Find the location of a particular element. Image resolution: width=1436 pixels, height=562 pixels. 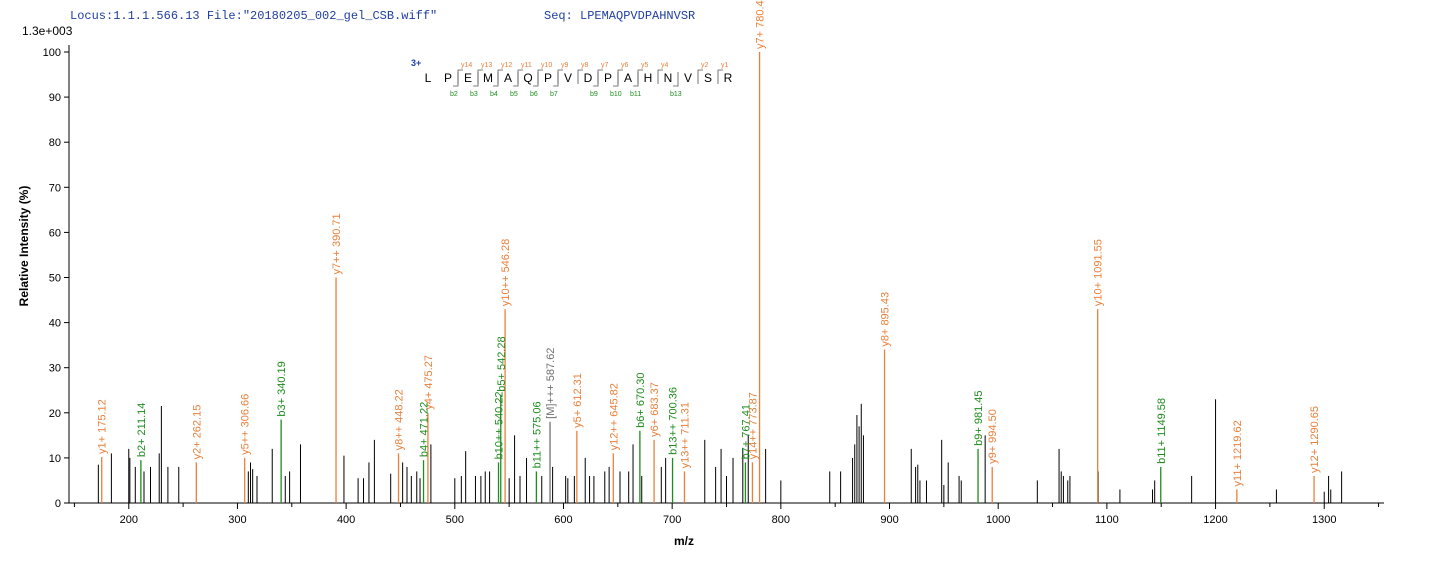

y-tick-label: 100 is located at coordinates (52, 53).